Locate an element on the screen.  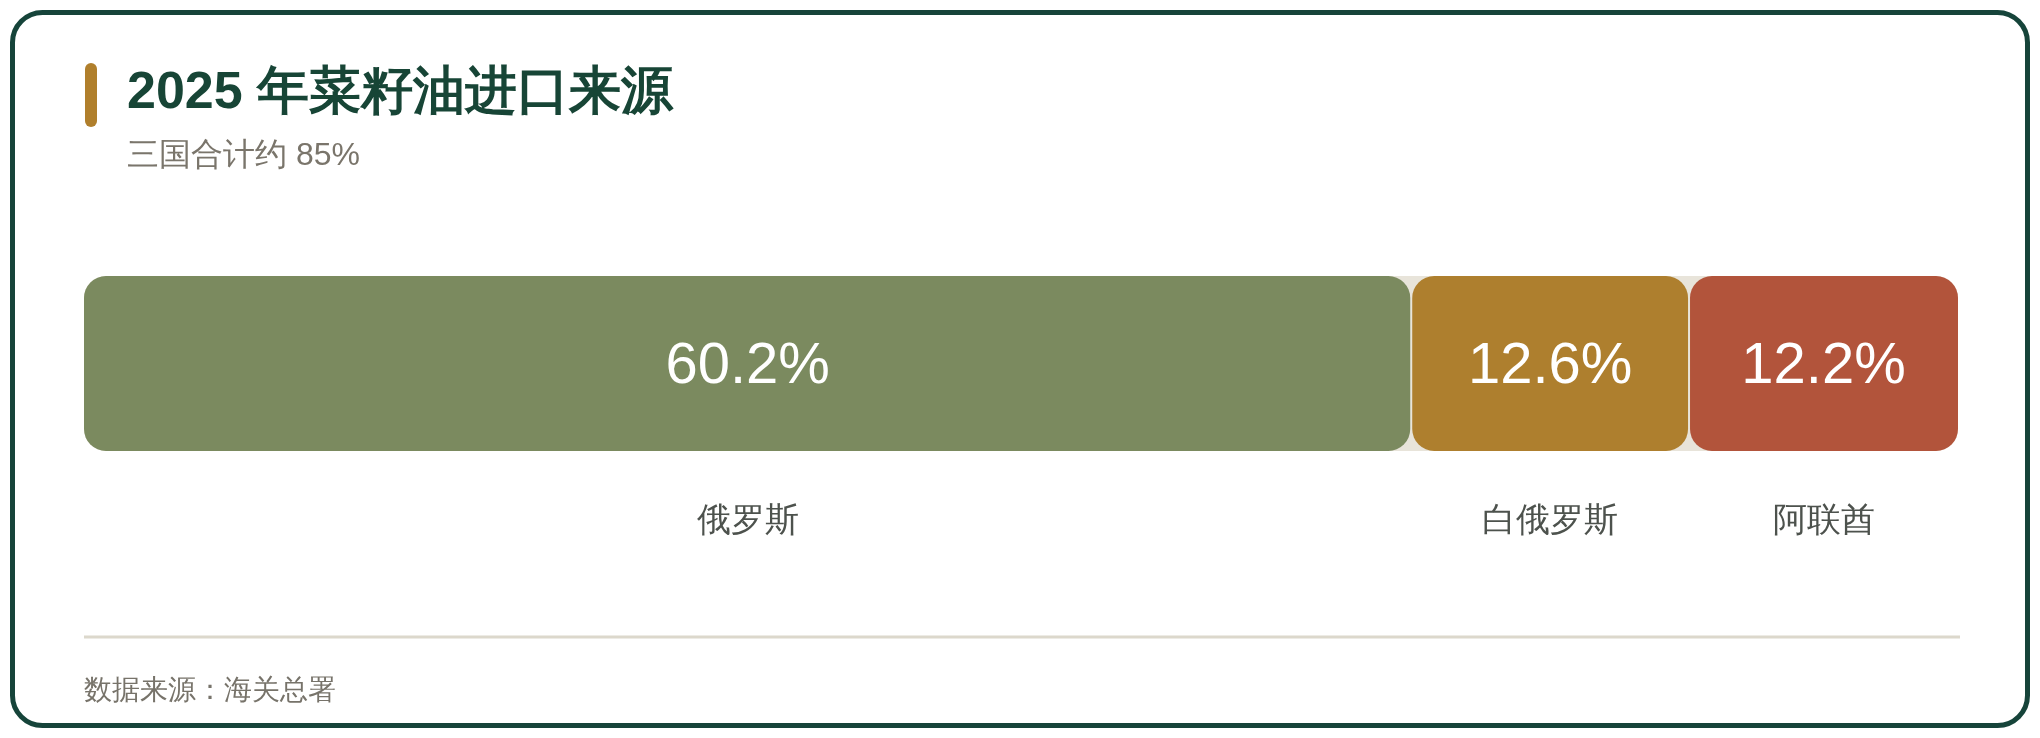
data-label: 12.2% is located at coordinates (1823, 362).